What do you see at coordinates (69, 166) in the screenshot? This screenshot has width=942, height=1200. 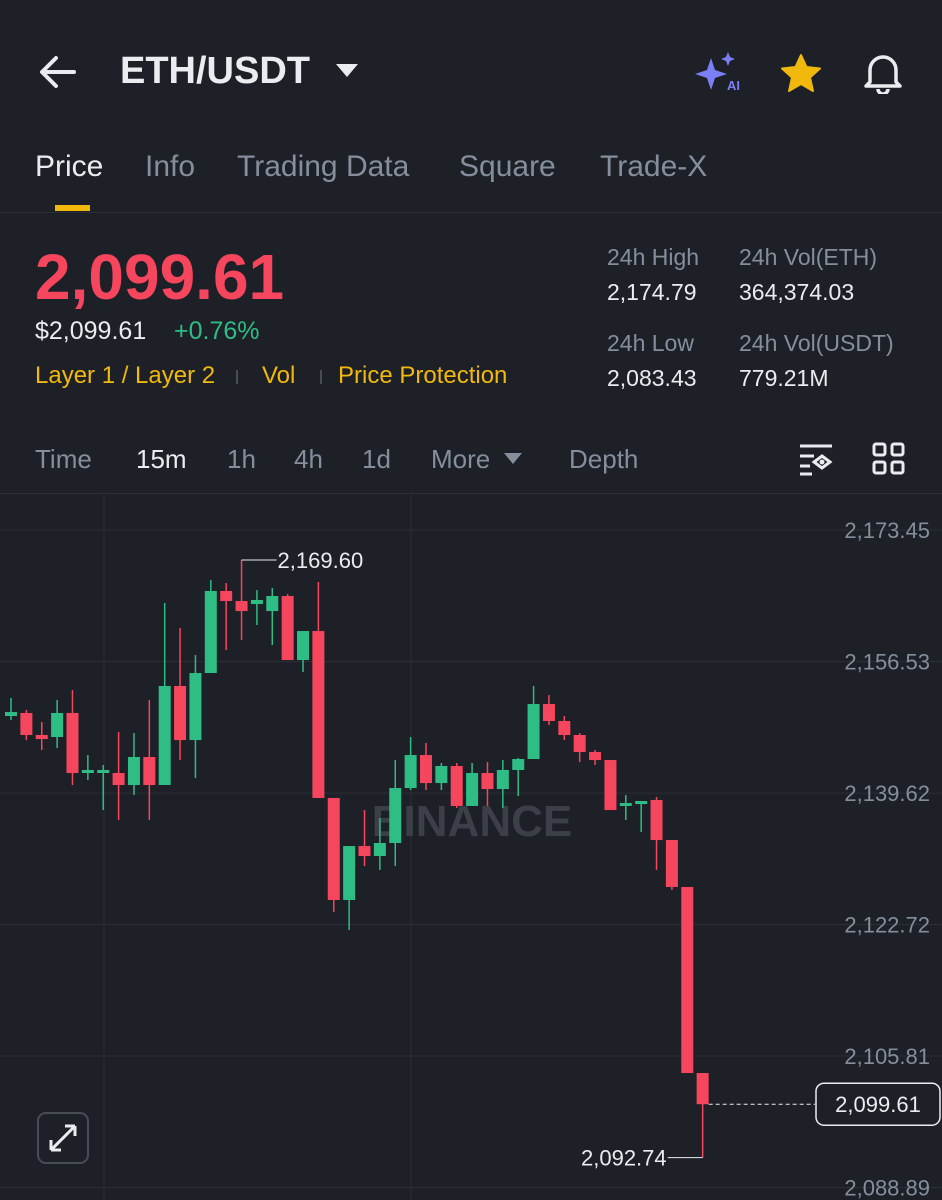 I see `tab: Price` at bounding box center [69, 166].